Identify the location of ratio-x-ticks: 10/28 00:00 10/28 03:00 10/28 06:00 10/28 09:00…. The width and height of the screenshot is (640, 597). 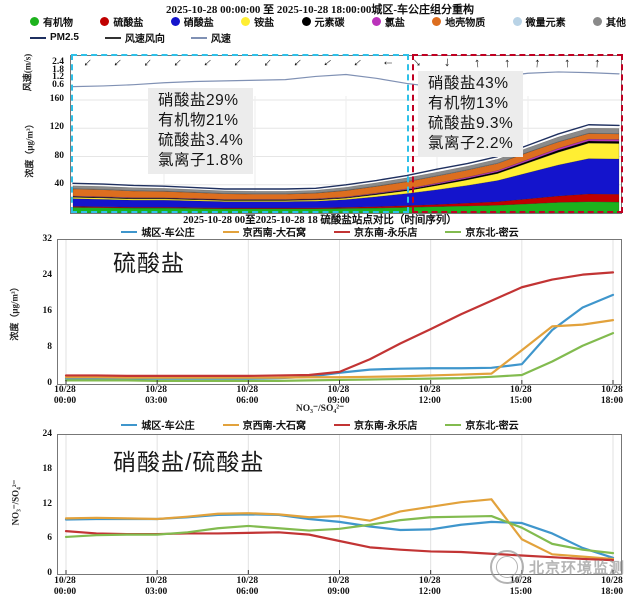
(338, 586).